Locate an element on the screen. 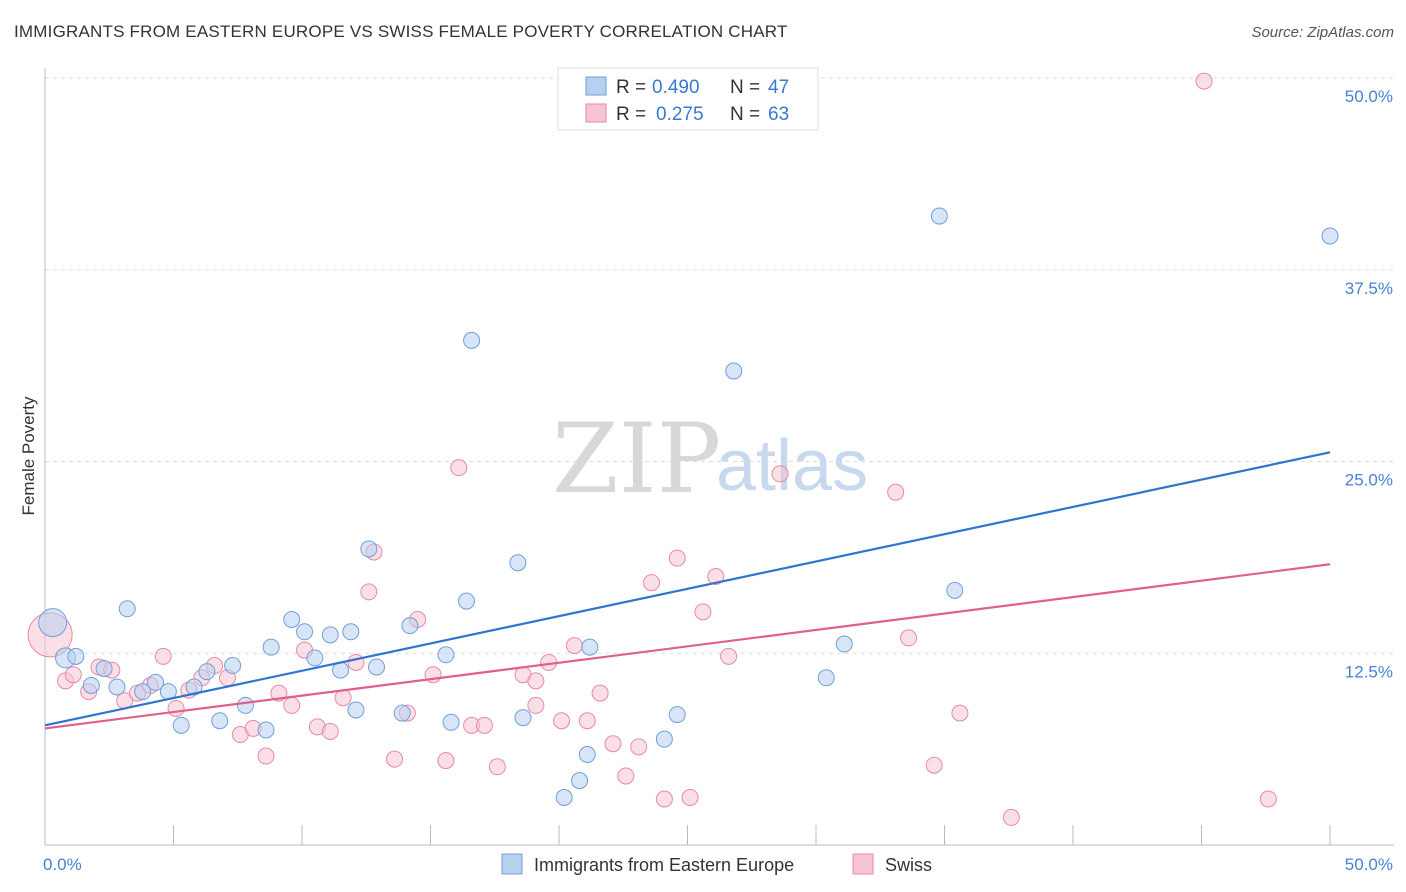 Image resolution: width=1406 pixels, height=892 pixels. y-tick-label: 37.5% is located at coordinates (1369, 288).